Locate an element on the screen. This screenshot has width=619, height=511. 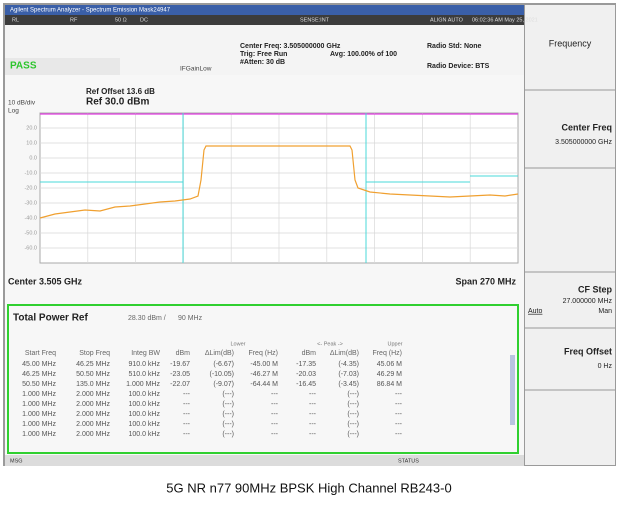
verdict: PASS is located at coordinates (23, 66).